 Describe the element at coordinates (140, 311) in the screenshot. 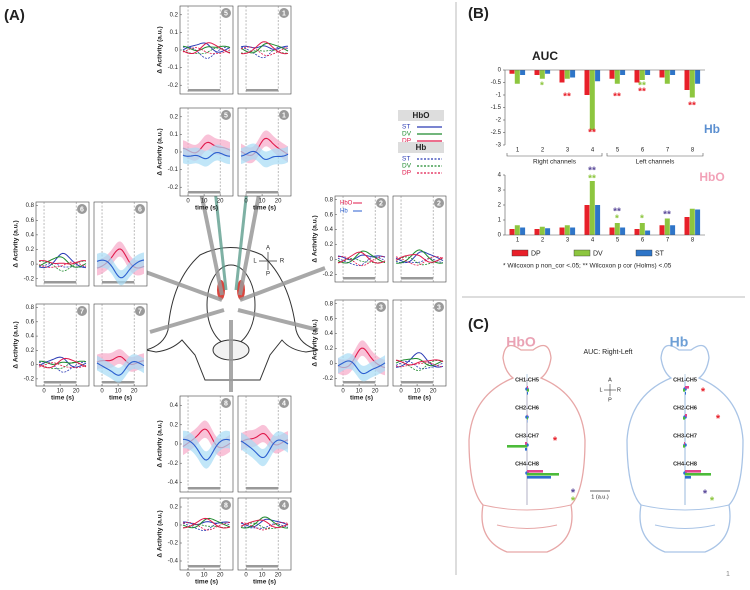

I see `panel-number: 7` at that location.